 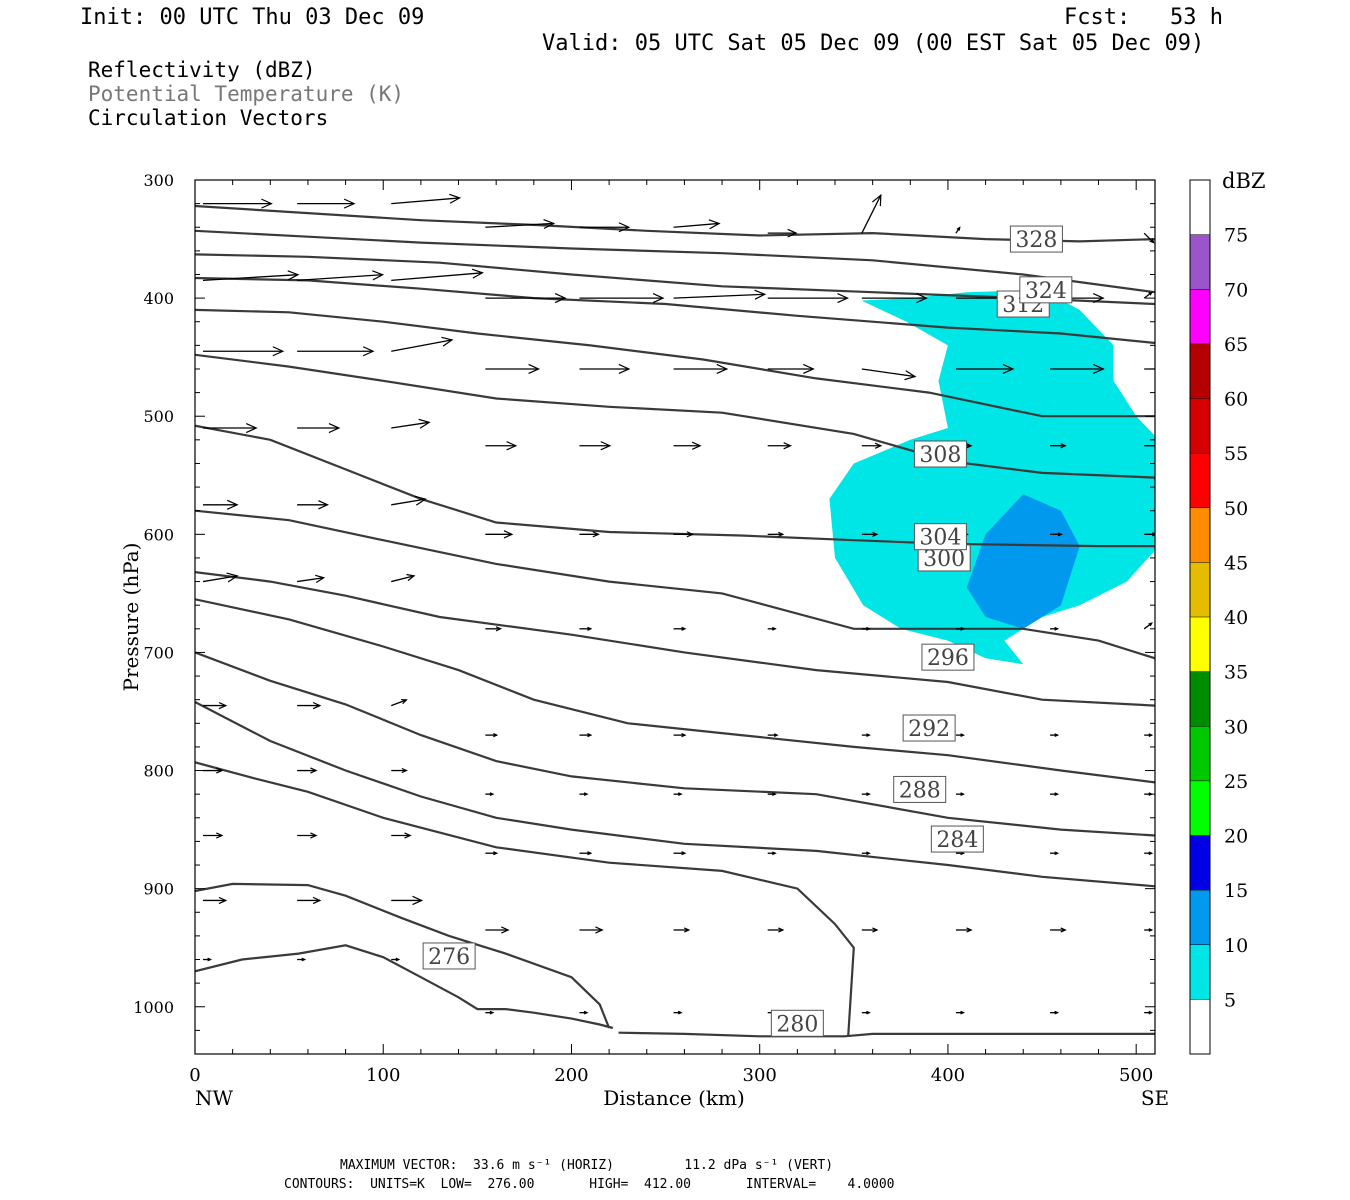 What do you see at coordinates (957, 840) in the screenshot?
I see `svg-text: 284` at bounding box center [957, 840].